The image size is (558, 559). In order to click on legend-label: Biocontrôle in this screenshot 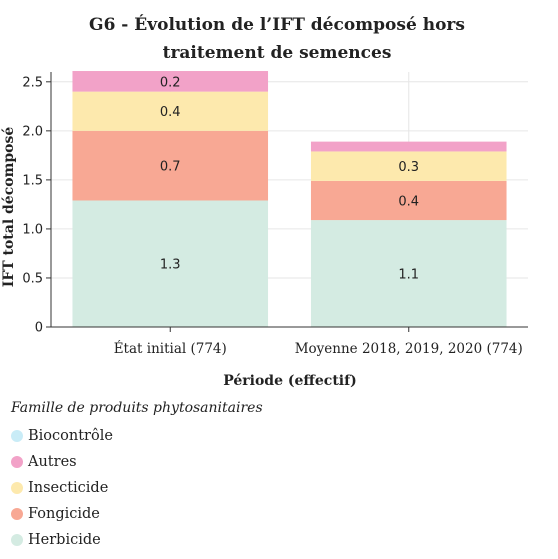, I will do `click(70, 436)`.